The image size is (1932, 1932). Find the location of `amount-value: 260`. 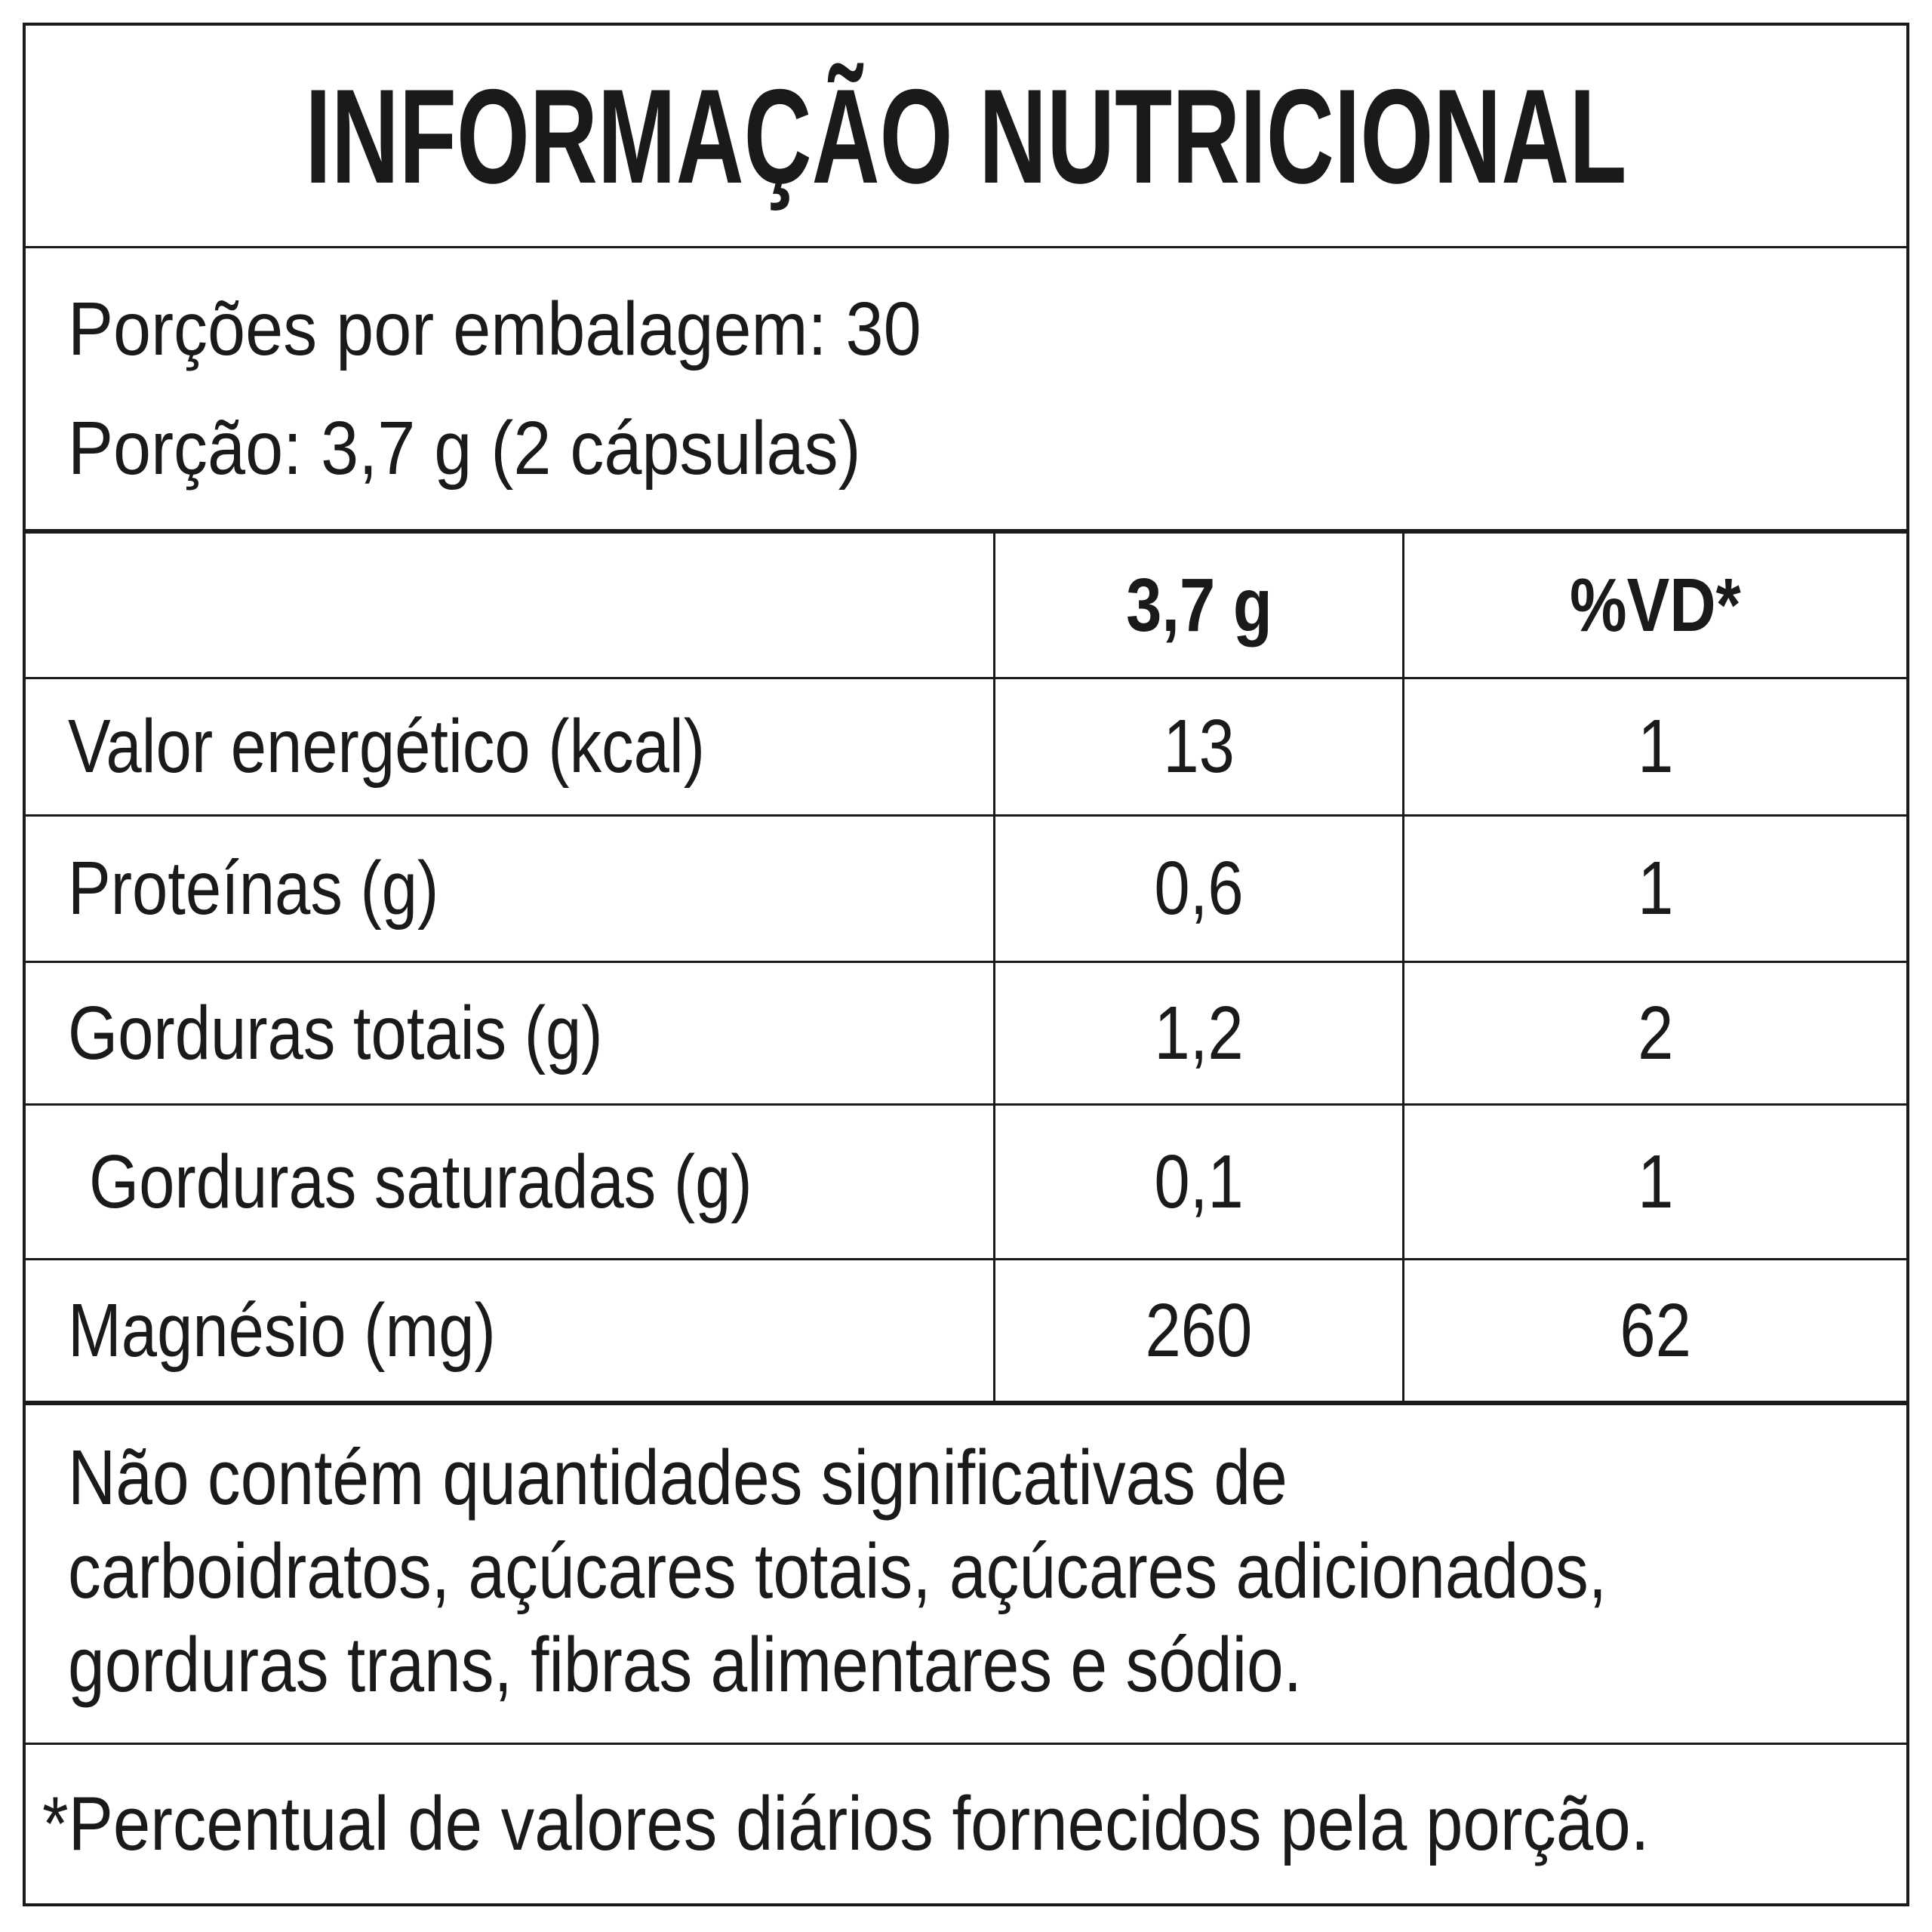

amount-value: 260 is located at coordinates (1197, 1329).